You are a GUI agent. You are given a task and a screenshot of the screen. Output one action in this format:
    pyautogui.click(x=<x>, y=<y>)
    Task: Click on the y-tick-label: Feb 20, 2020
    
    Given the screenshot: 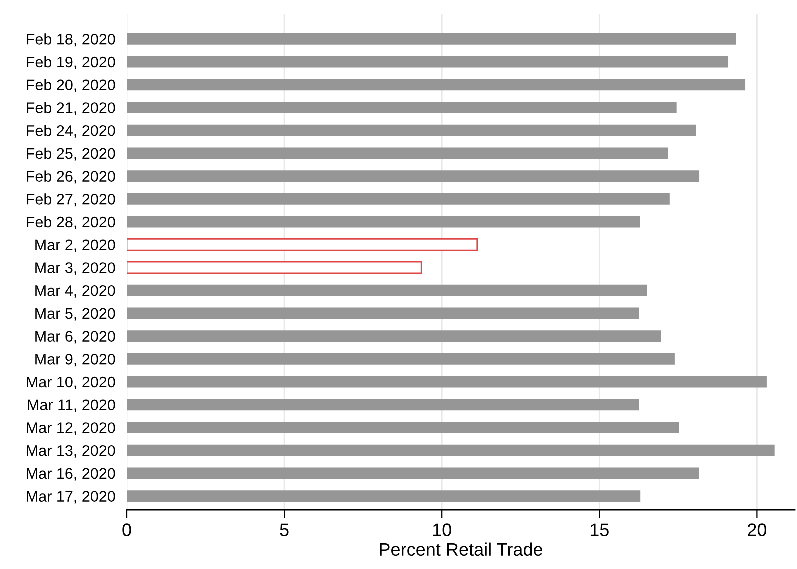 What is the action you would take?
    pyautogui.click(x=71, y=85)
    